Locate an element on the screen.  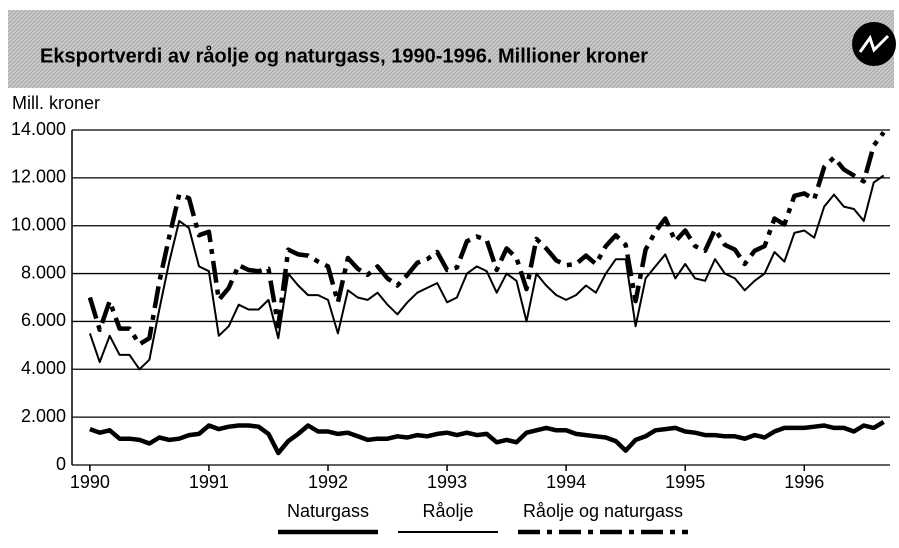
y-tick-label: 14.000 is located at coordinates (38, 129).